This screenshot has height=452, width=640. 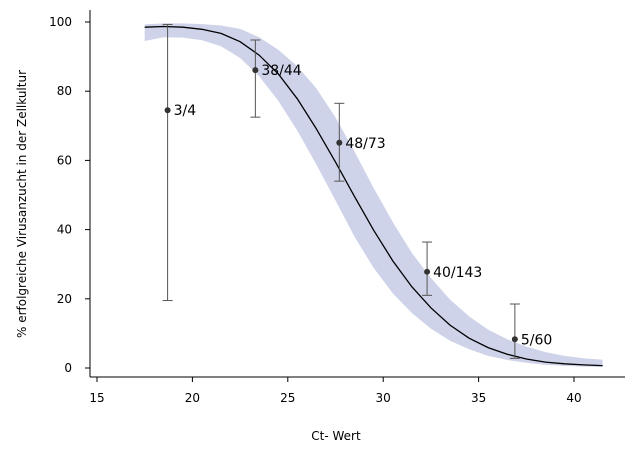 What do you see at coordinates (287, 398) in the screenshot?
I see `x-tick-label: 25` at bounding box center [287, 398].